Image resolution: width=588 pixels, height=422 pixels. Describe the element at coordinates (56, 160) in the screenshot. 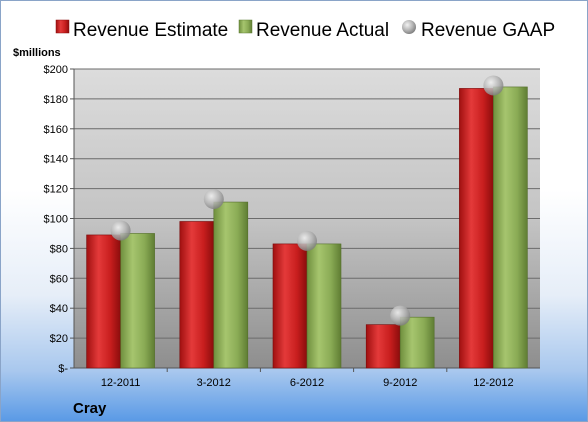

I see `y-tick-label: $140` at that location.